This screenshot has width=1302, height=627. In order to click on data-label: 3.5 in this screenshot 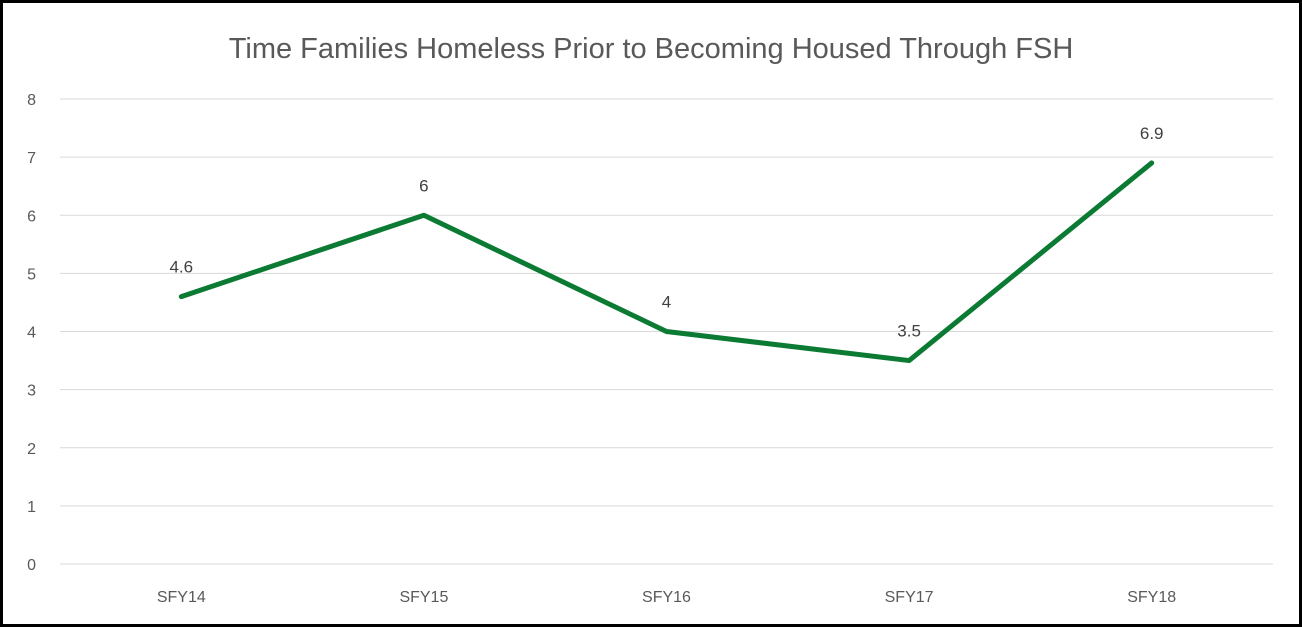, I will do `click(909, 331)`.